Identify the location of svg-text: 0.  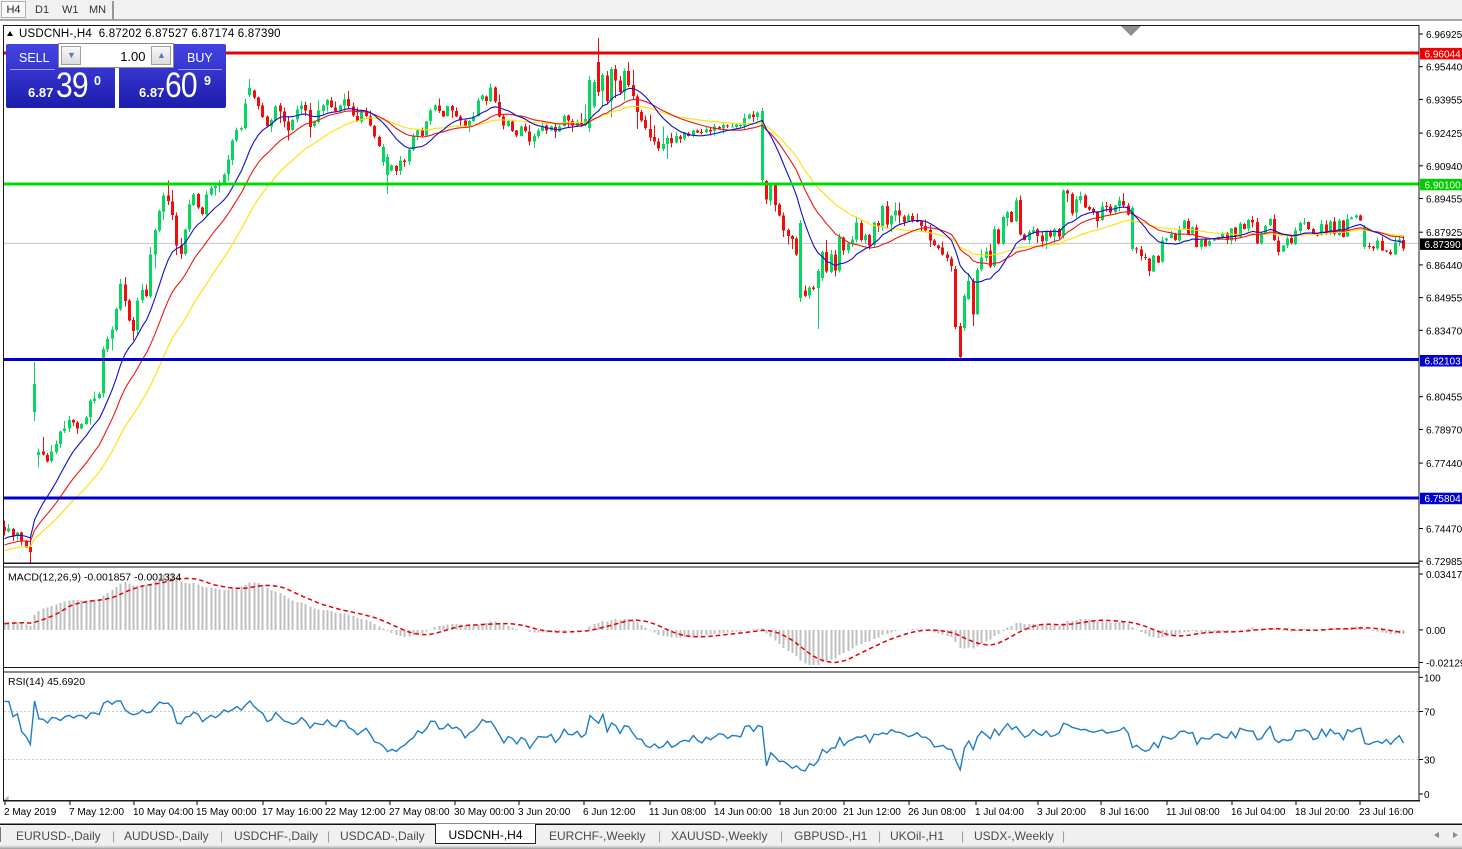
(1427, 795).